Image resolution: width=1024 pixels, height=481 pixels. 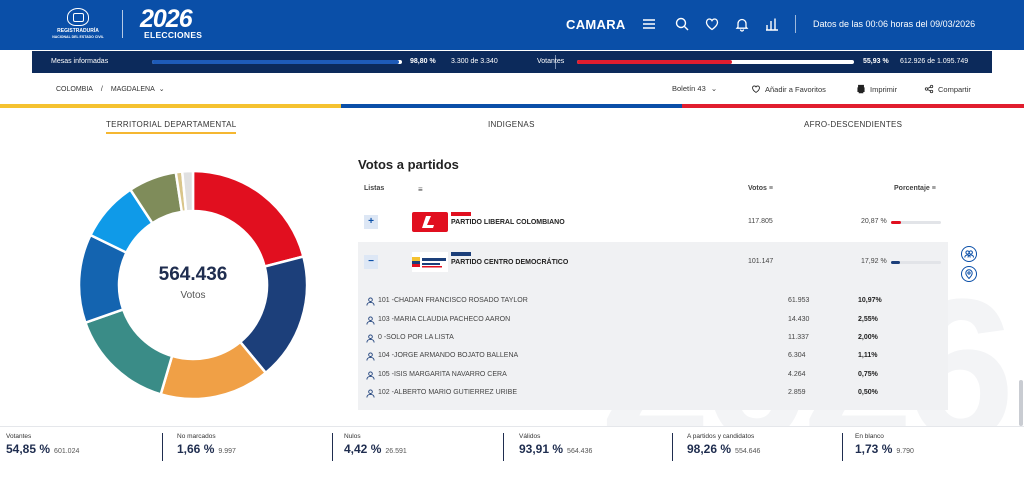 I want to click on search-icon, so click(x=682, y=24).